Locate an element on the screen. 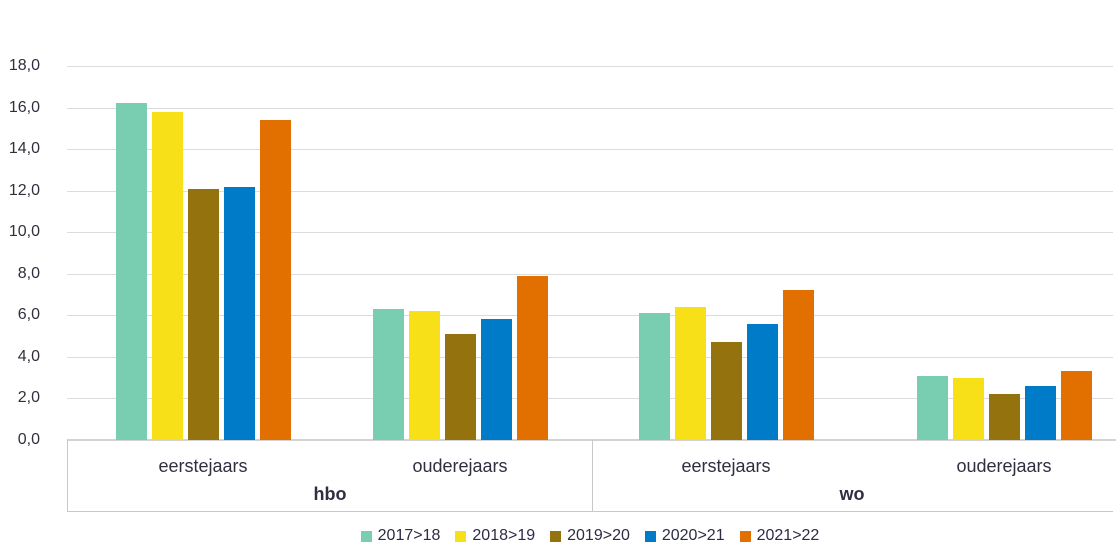 This screenshot has width=1116, height=545. legend: 2017>18 2018>19 2019>20 2020>21 2021>22 is located at coordinates (590, 536).